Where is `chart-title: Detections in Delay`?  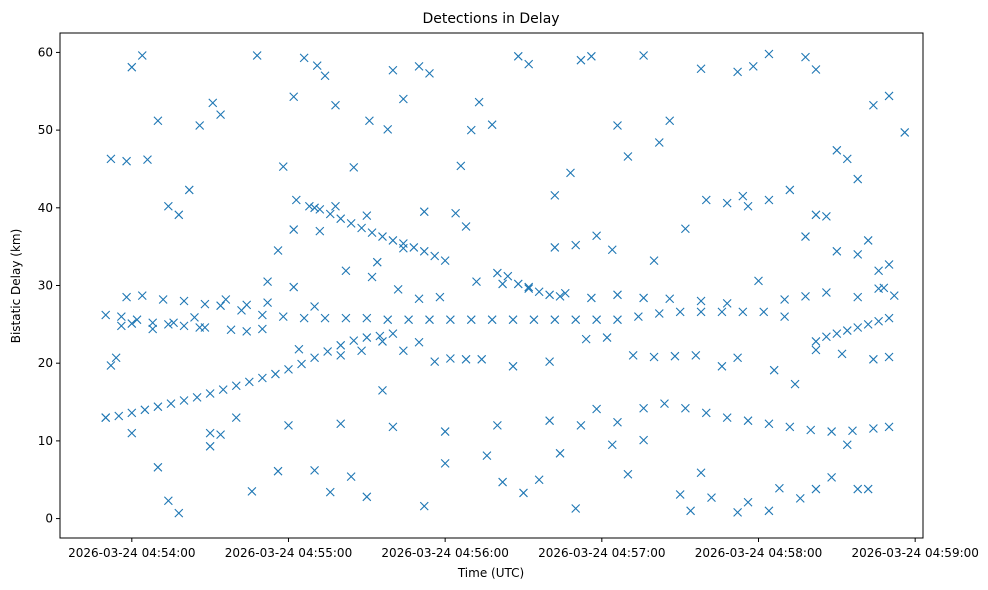
chart-title: Detections in Delay is located at coordinates (490, 19).